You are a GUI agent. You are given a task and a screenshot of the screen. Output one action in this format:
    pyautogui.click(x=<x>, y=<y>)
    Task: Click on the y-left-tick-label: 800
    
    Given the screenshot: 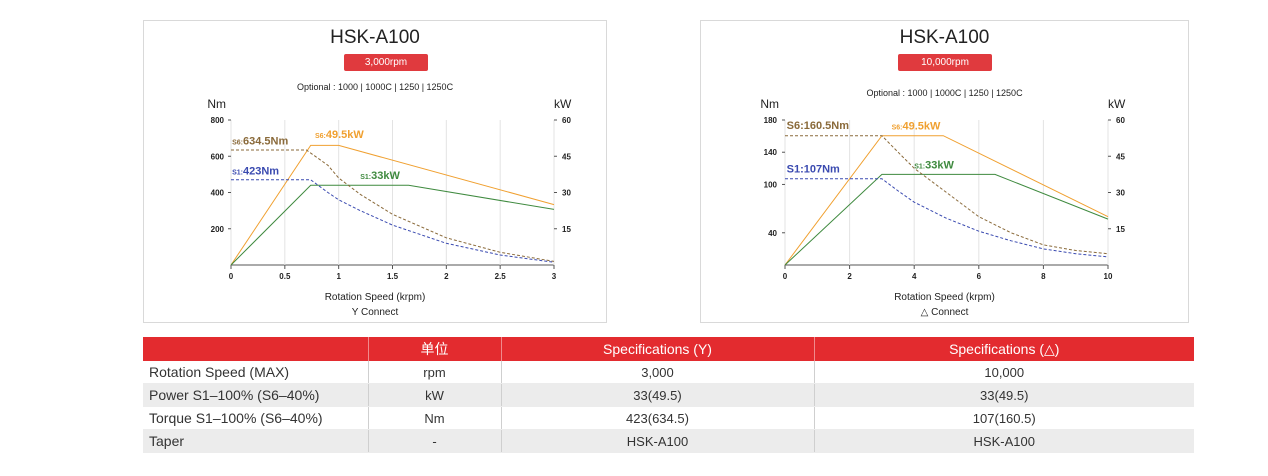 What is the action you would take?
    pyautogui.click(x=218, y=120)
    